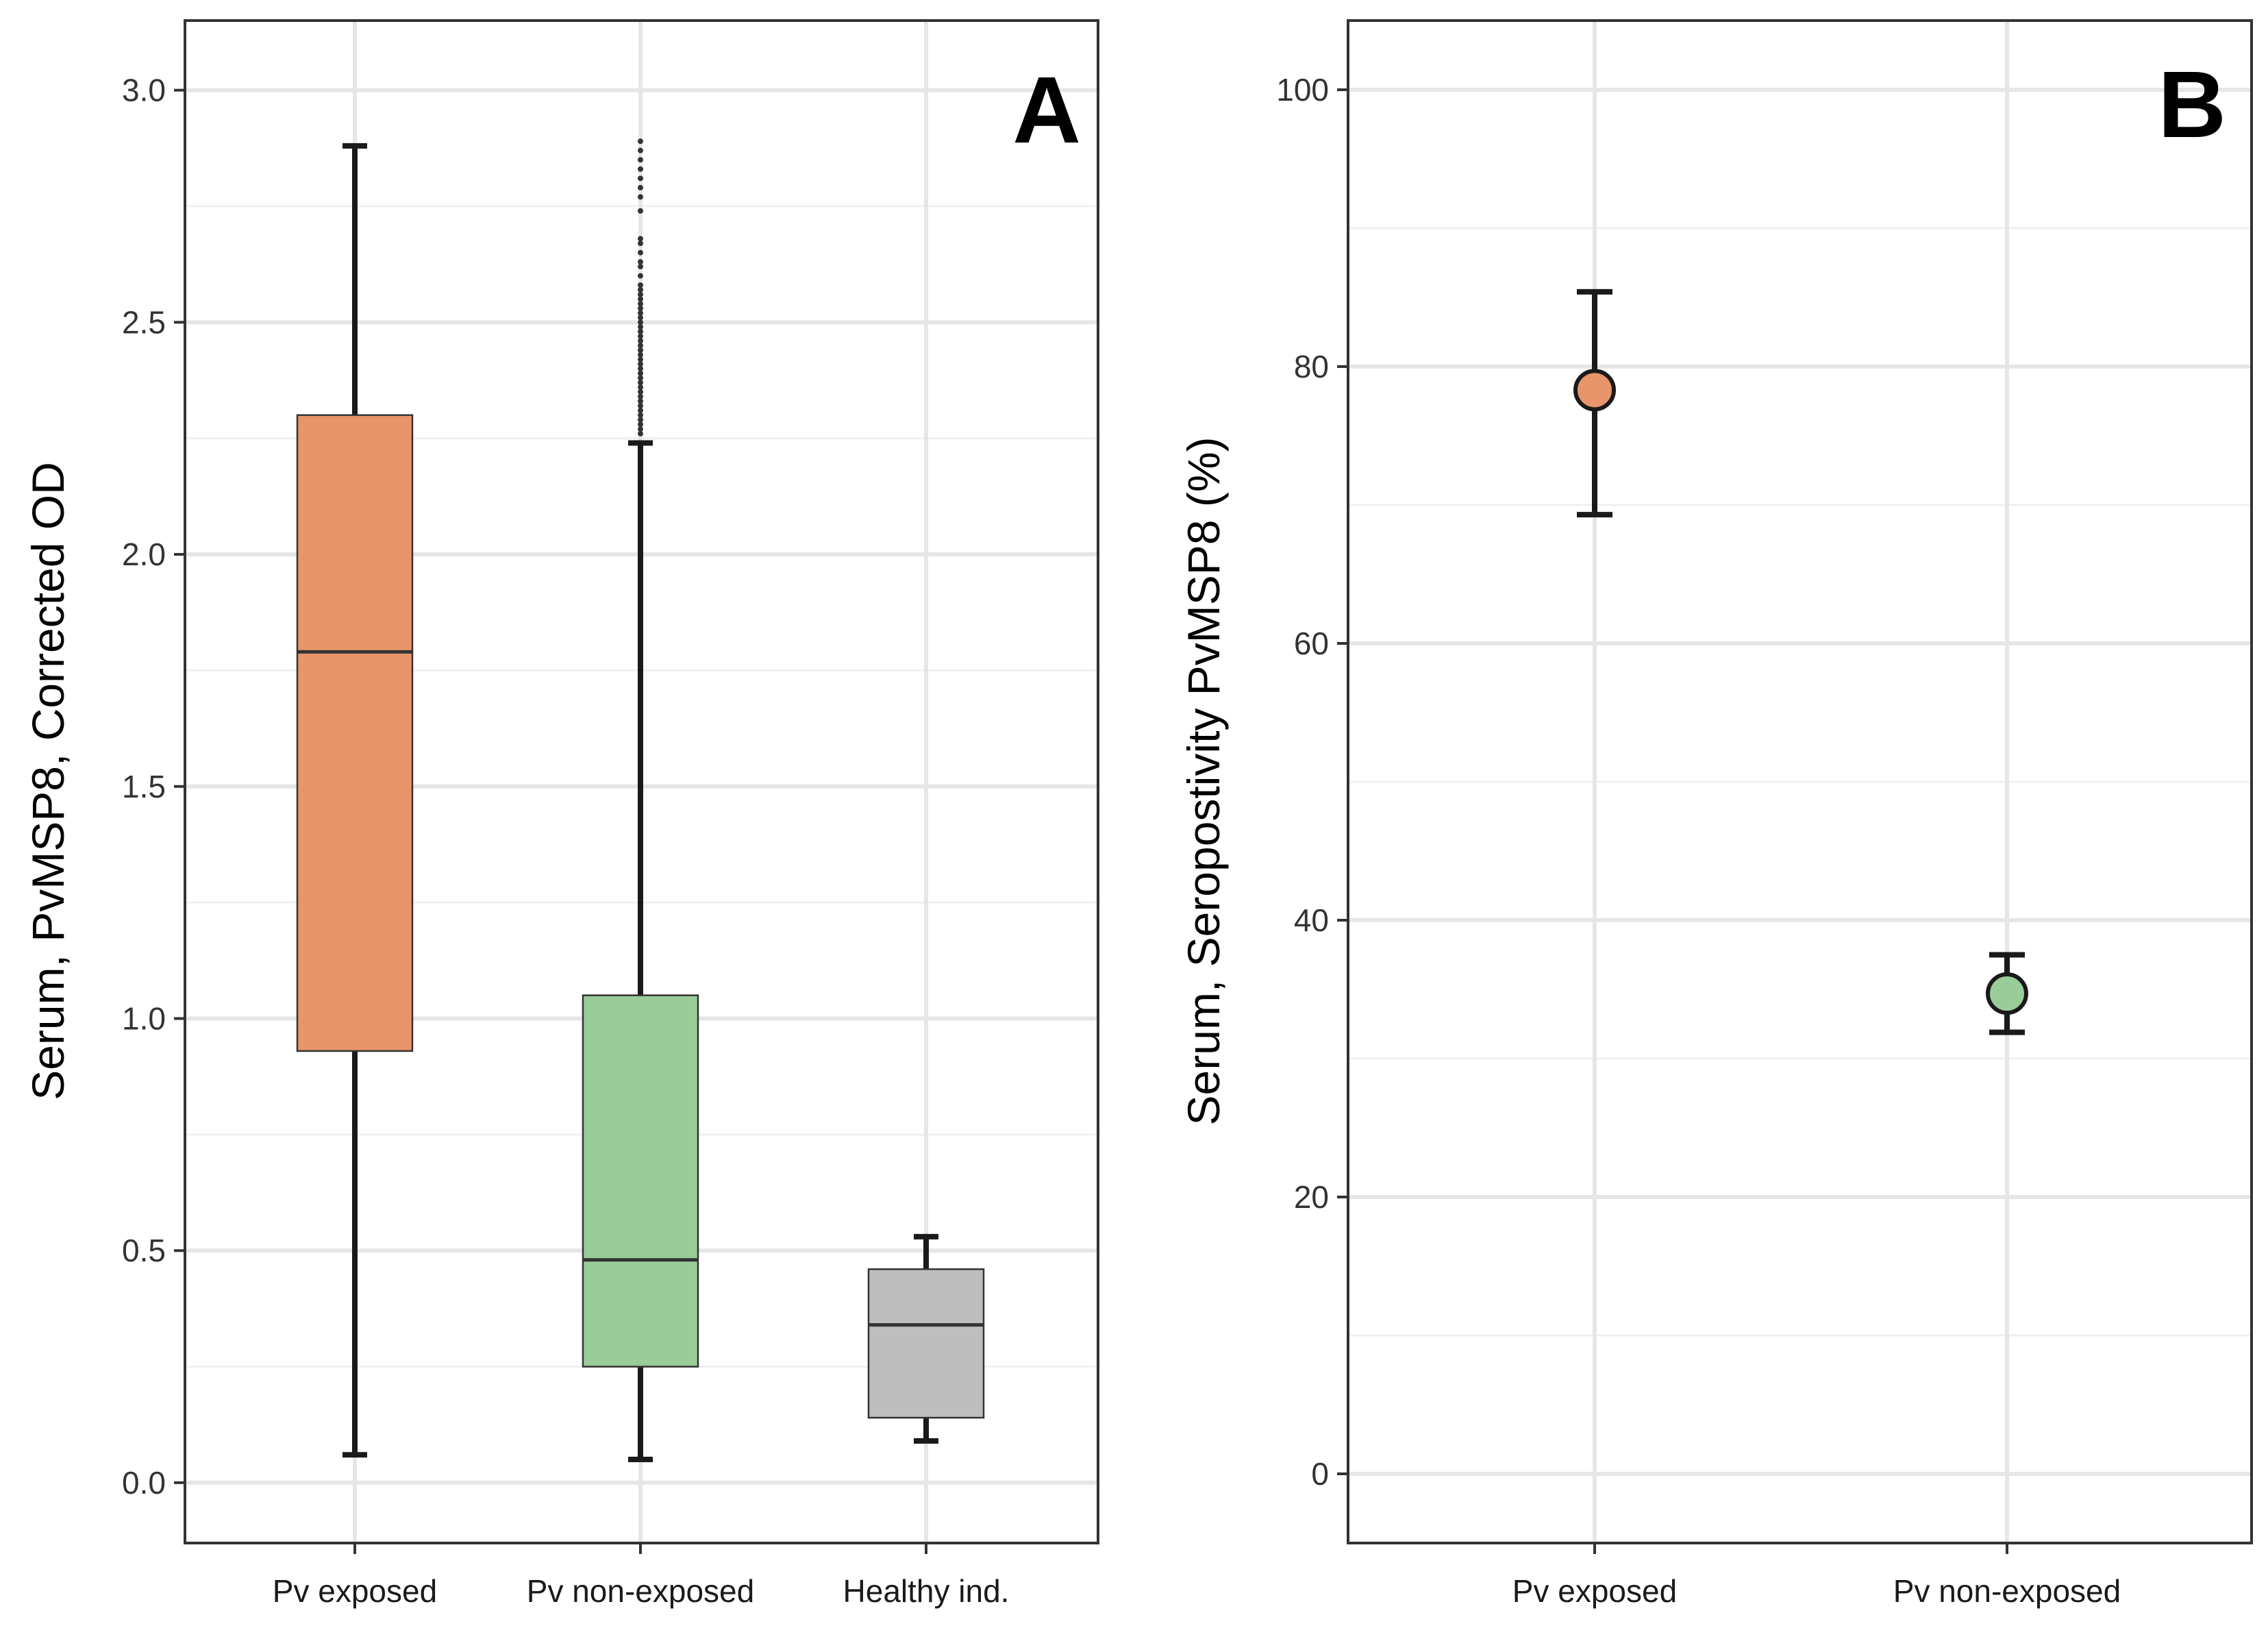  I want to click on box-pv-exposed, so click(355, 800).